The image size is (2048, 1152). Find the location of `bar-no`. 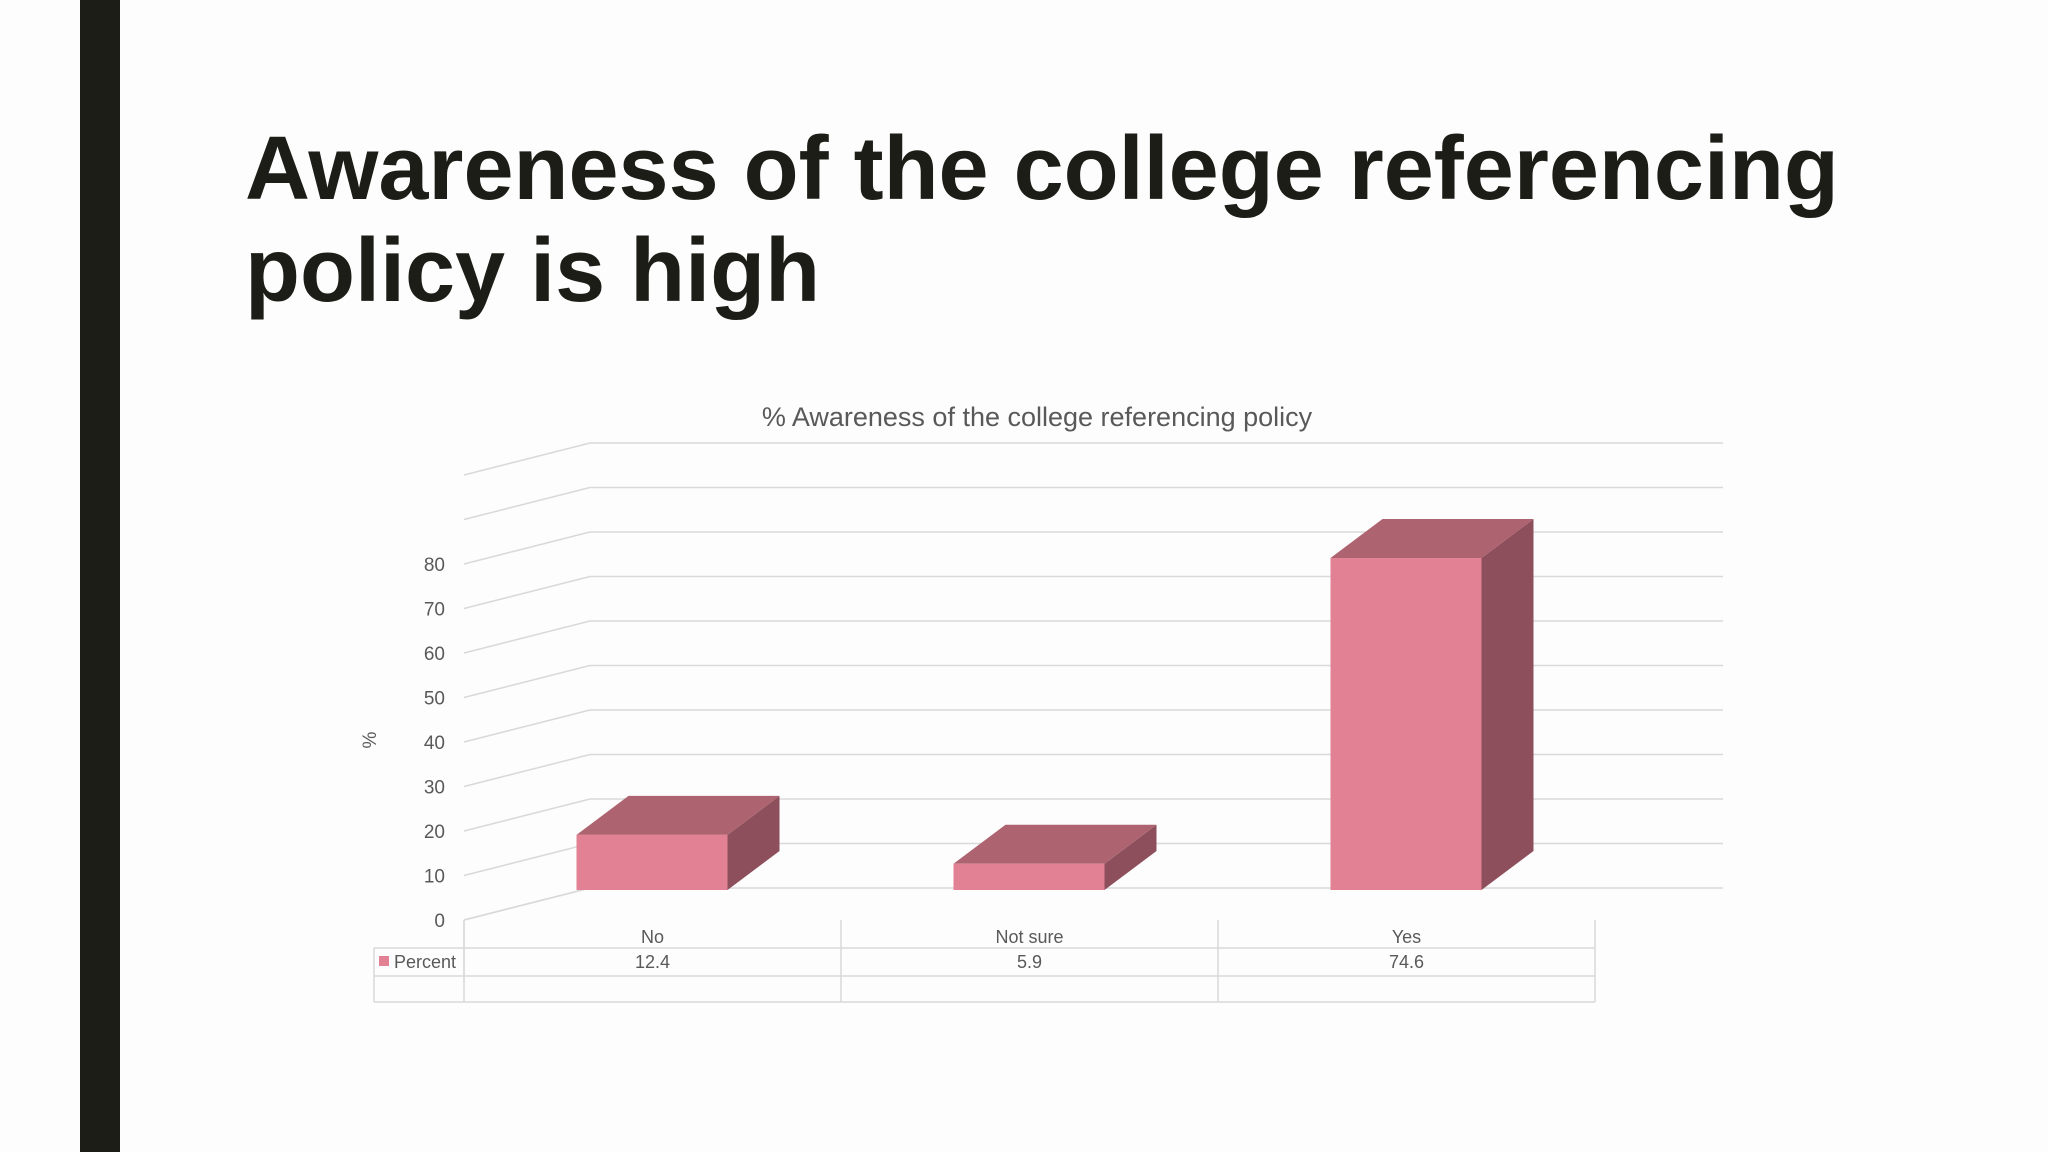

bar-no is located at coordinates (678, 842).